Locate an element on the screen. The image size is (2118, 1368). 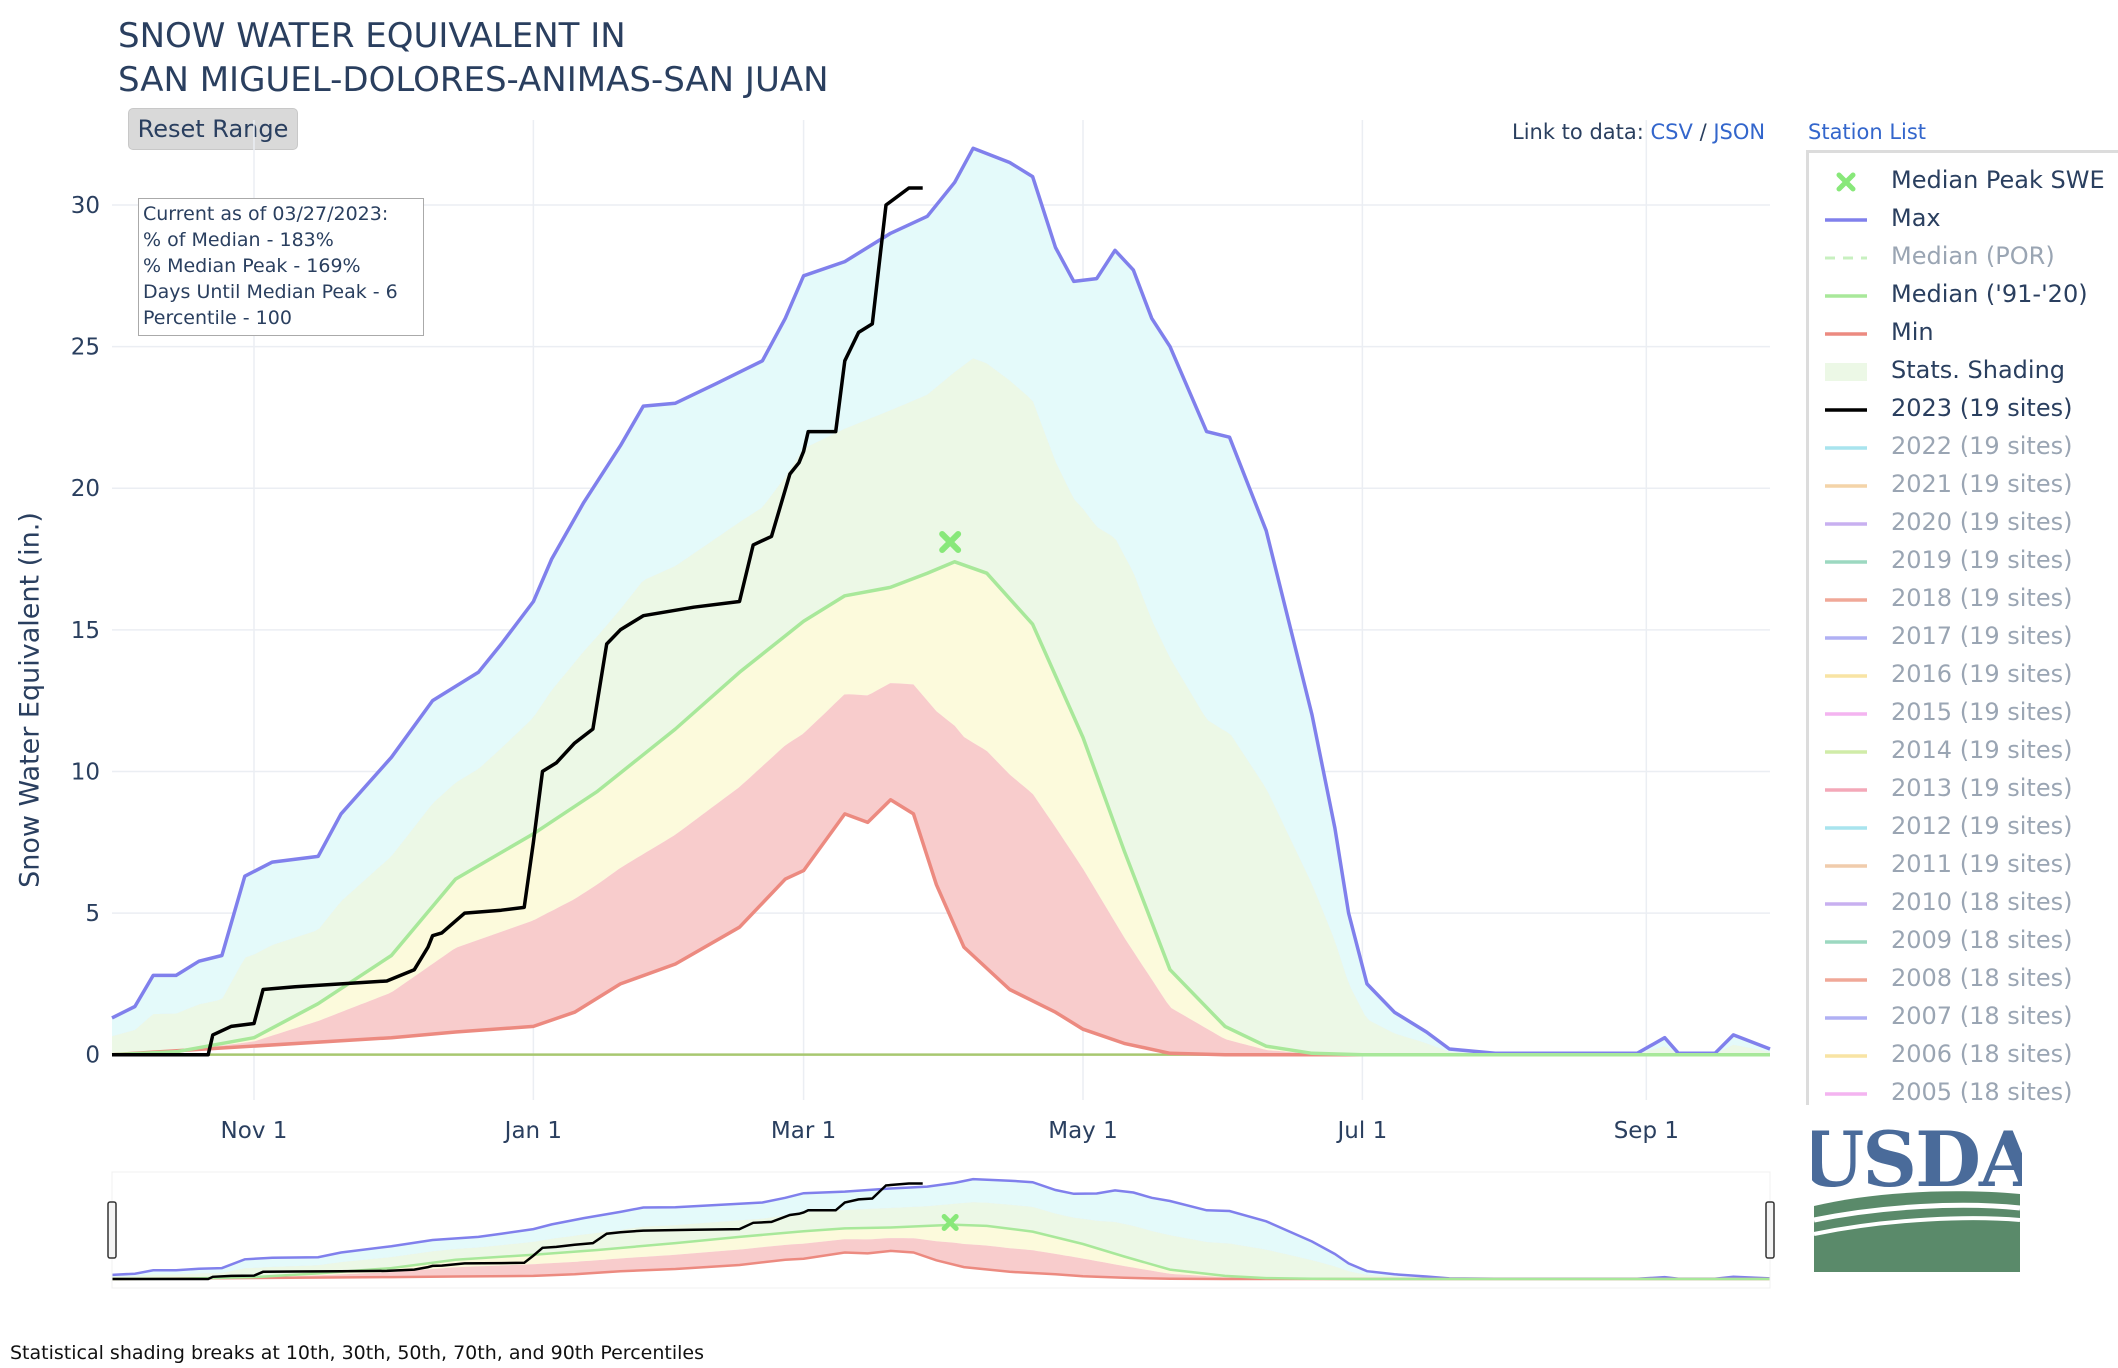
legend-item: 2006 (18 sites) is located at coordinates (1963, 1056).